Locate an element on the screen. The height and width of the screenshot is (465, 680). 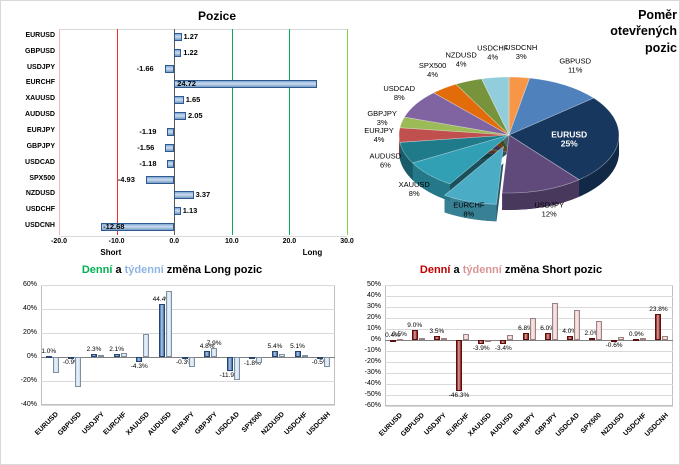
bar-NZDUSD-s0 is located at coordinates (274, 353).